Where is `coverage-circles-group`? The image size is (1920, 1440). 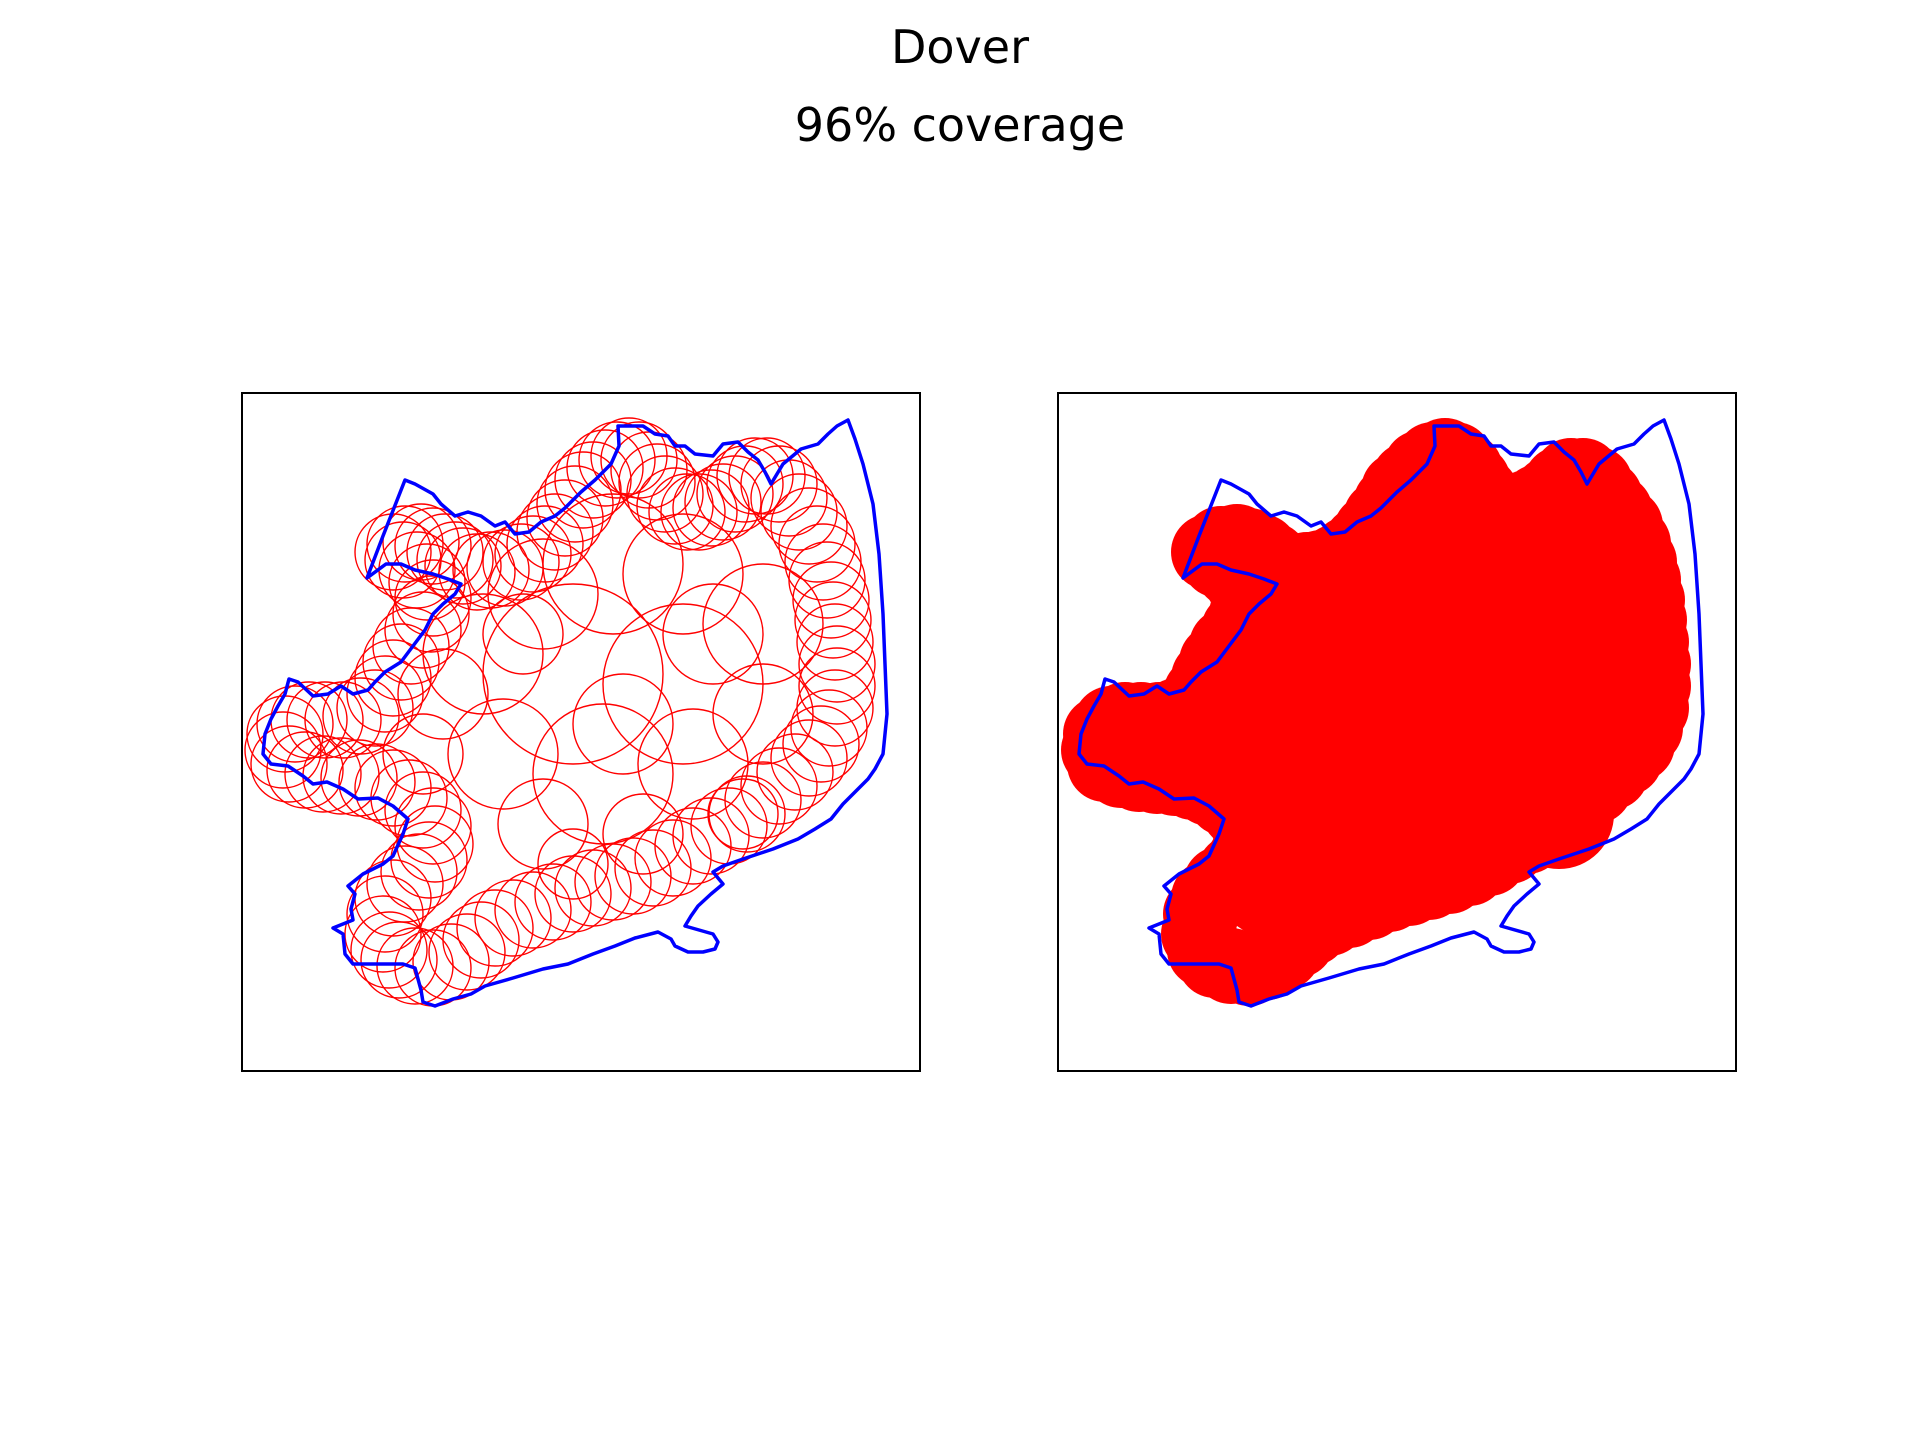 coverage-circles-group is located at coordinates (560, 712).